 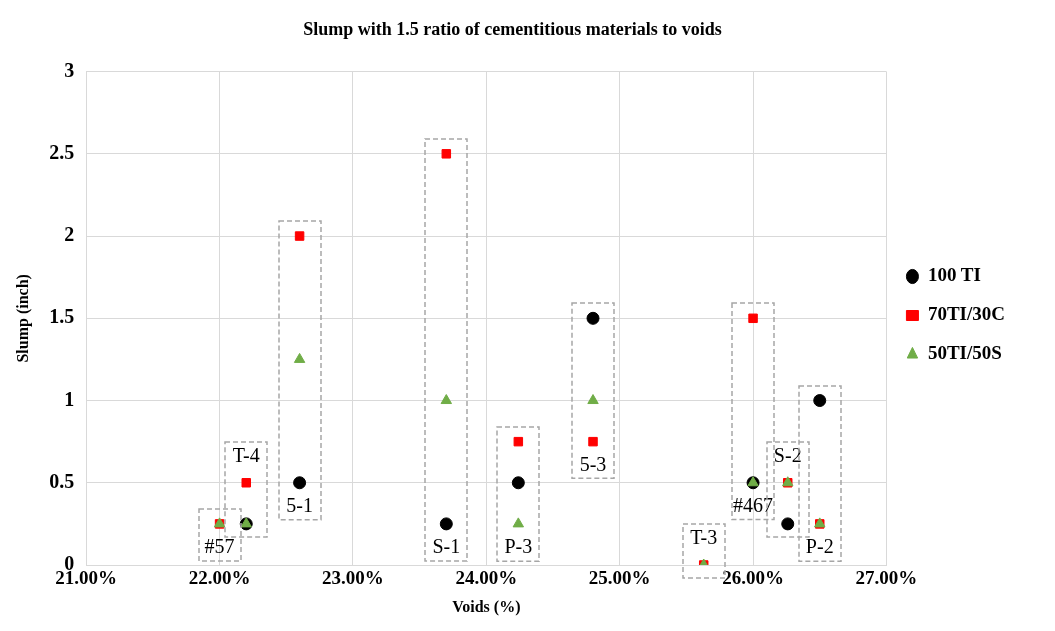 What do you see at coordinates (512, 29) in the screenshot?
I see `chart-title: Slump with 1.5 ratio of cementitious materials to voids` at bounding box center [512, 29].